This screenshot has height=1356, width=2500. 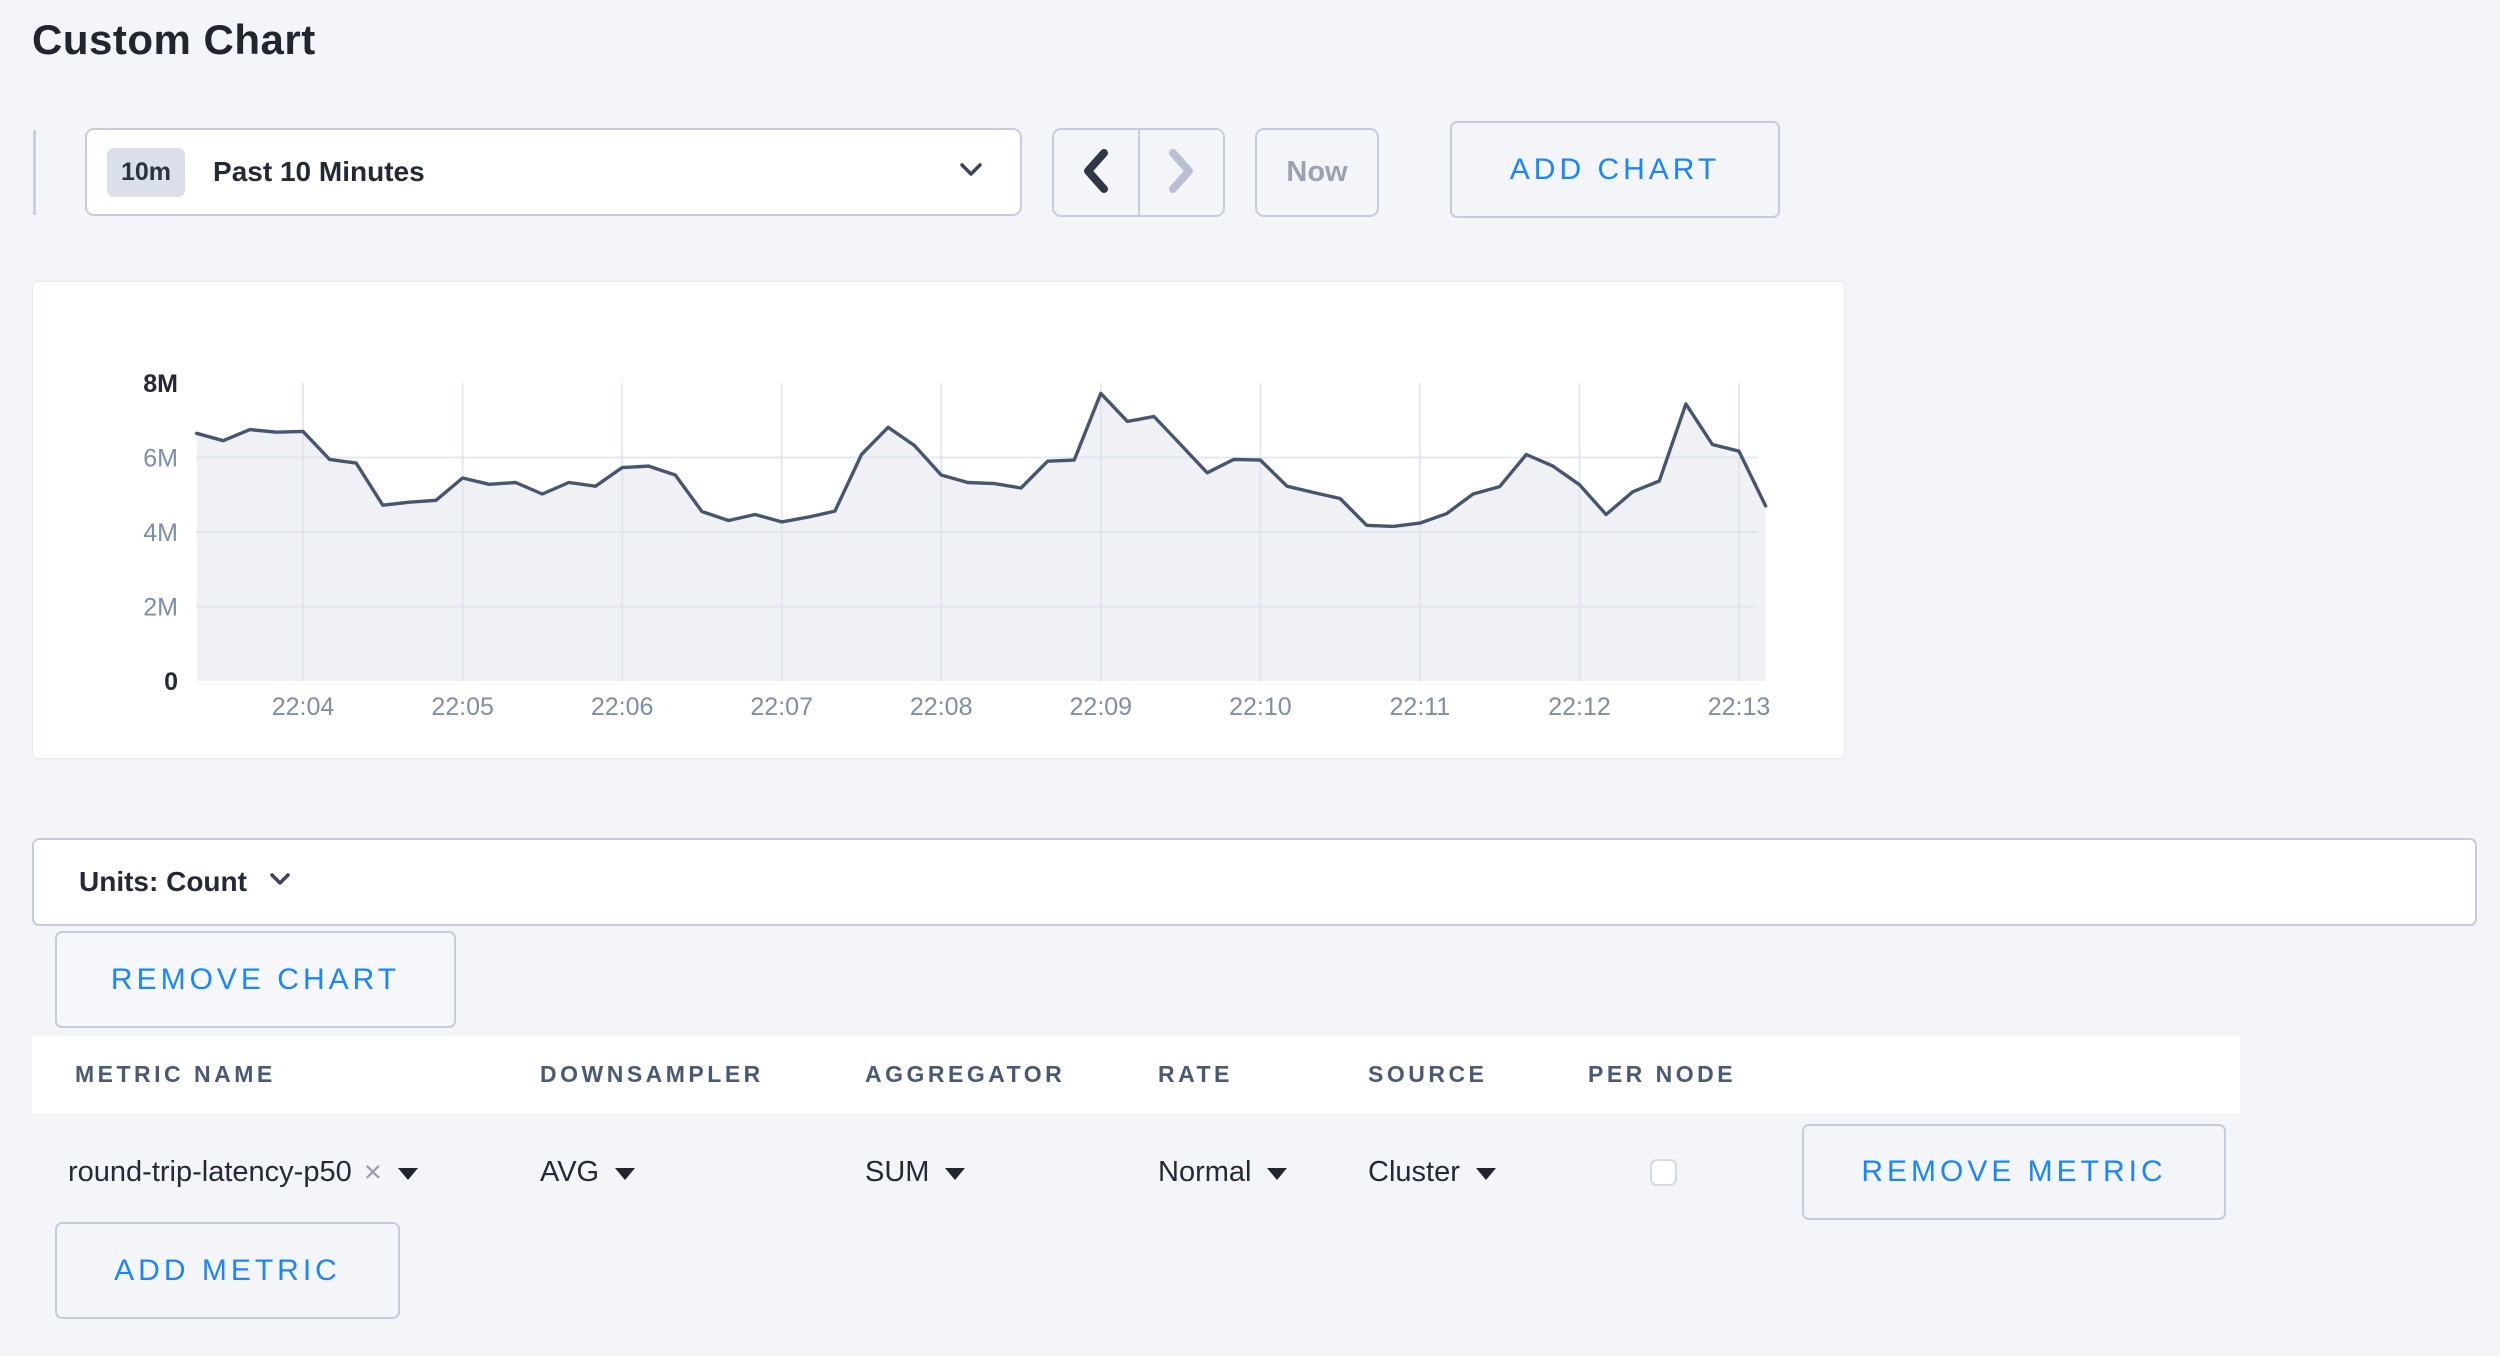 What do you see at coordinates (146, 172) in the screenshot?
I see `time-window-badge: 10m` at bounding box center [146, 172].